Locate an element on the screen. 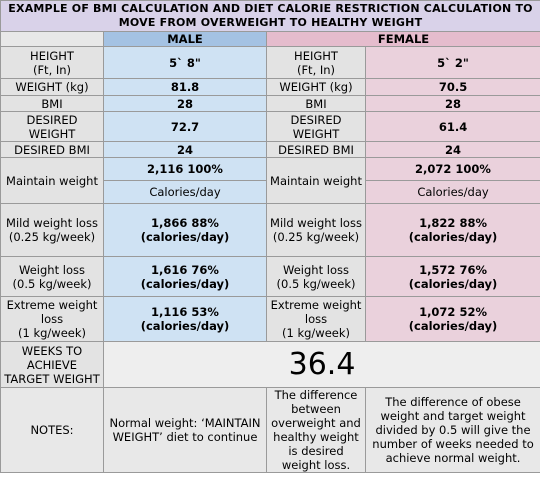  weight-loss-label: Weight loss (0.5 kg/week) is located at coordinates (52, 276).